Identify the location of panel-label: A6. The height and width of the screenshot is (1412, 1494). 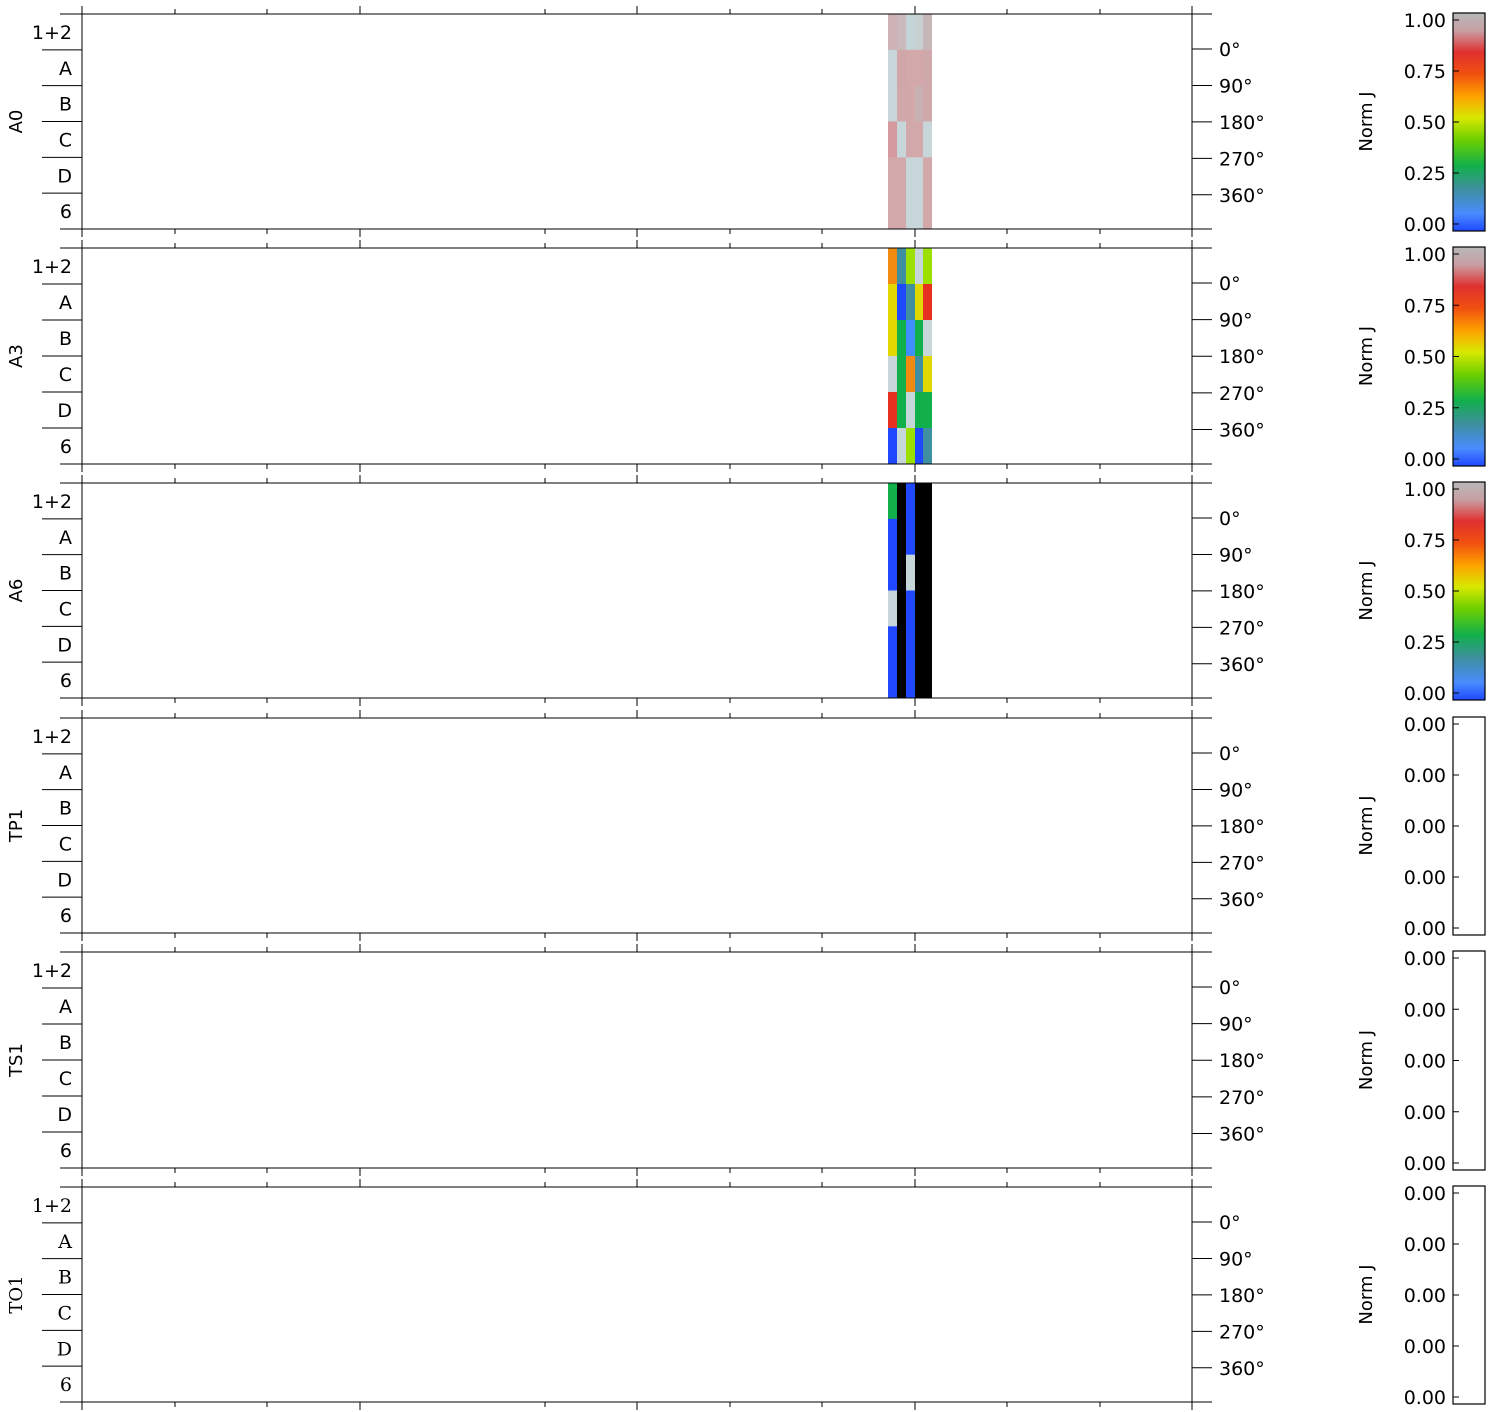
(16, 591).